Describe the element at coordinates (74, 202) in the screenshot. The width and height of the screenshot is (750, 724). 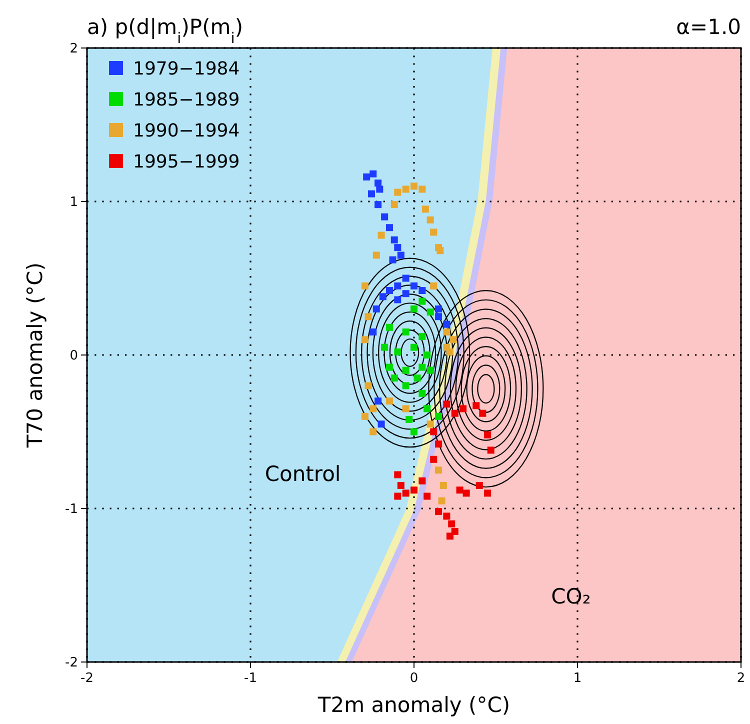
I see `y-tick-label: 1` at that location.